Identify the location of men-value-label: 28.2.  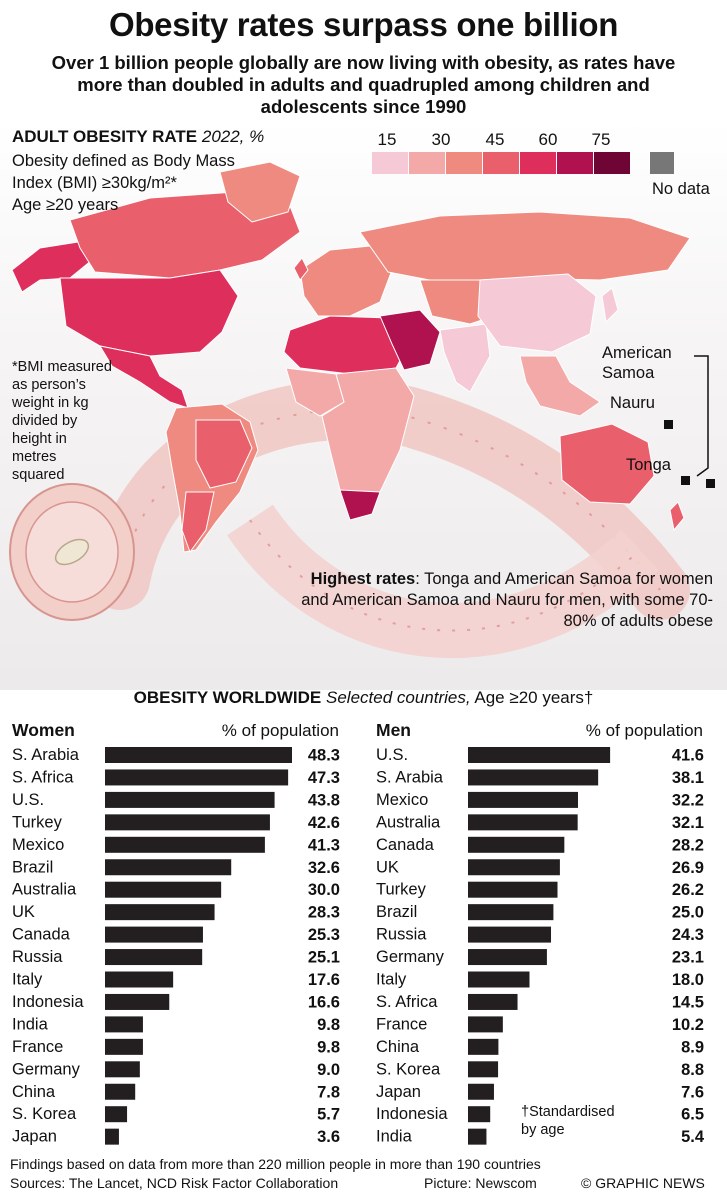
(688, 845).